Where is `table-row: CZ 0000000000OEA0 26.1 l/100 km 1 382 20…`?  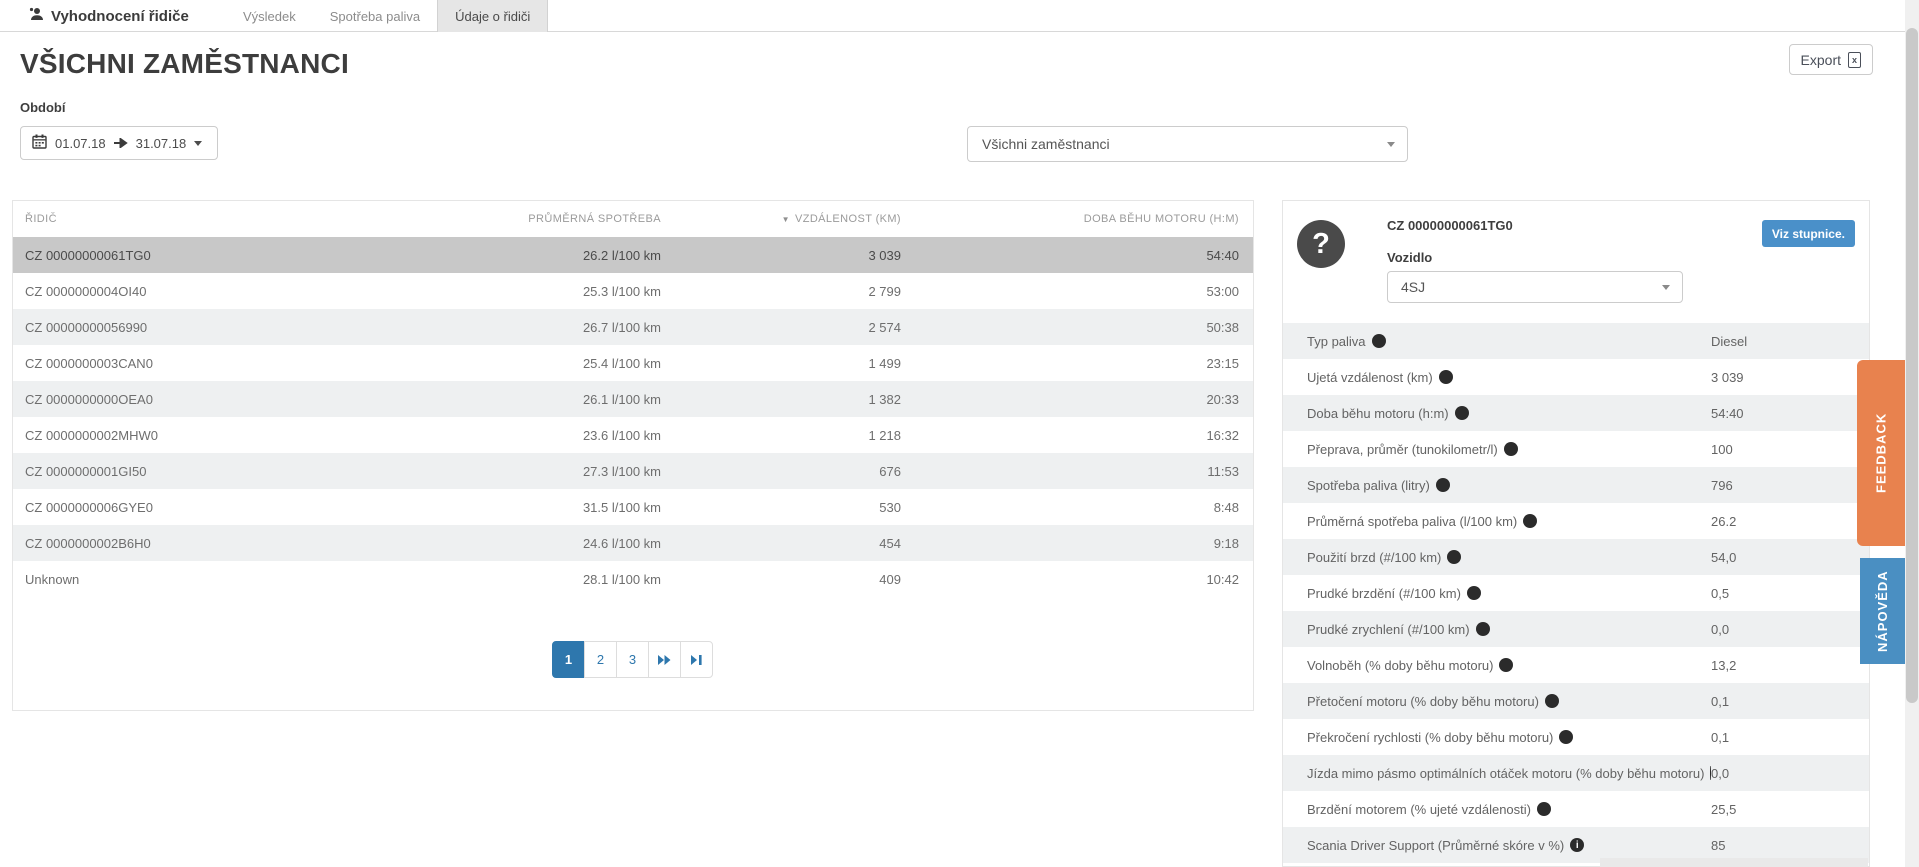
table-row: CZ 0000000000OEA0 26.1 l/100 km 1 382 20… is located at coordinates (633, 399).